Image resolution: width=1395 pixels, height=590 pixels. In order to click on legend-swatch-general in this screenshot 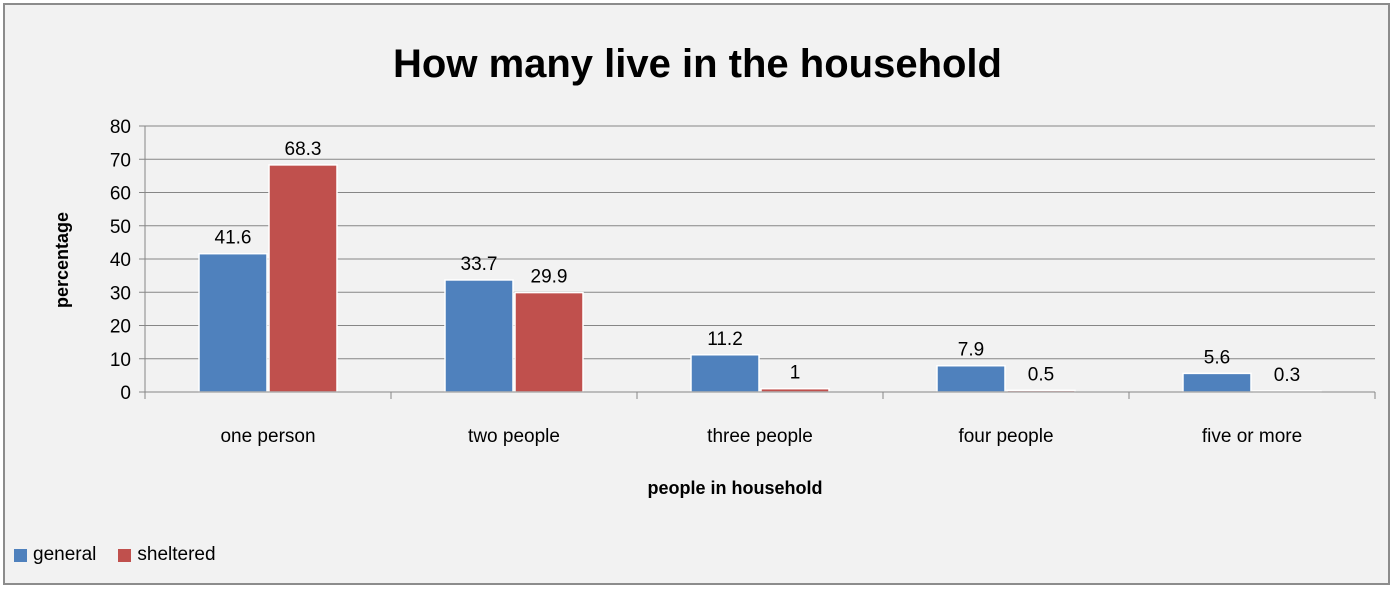, I will do `click(20, 555)`.